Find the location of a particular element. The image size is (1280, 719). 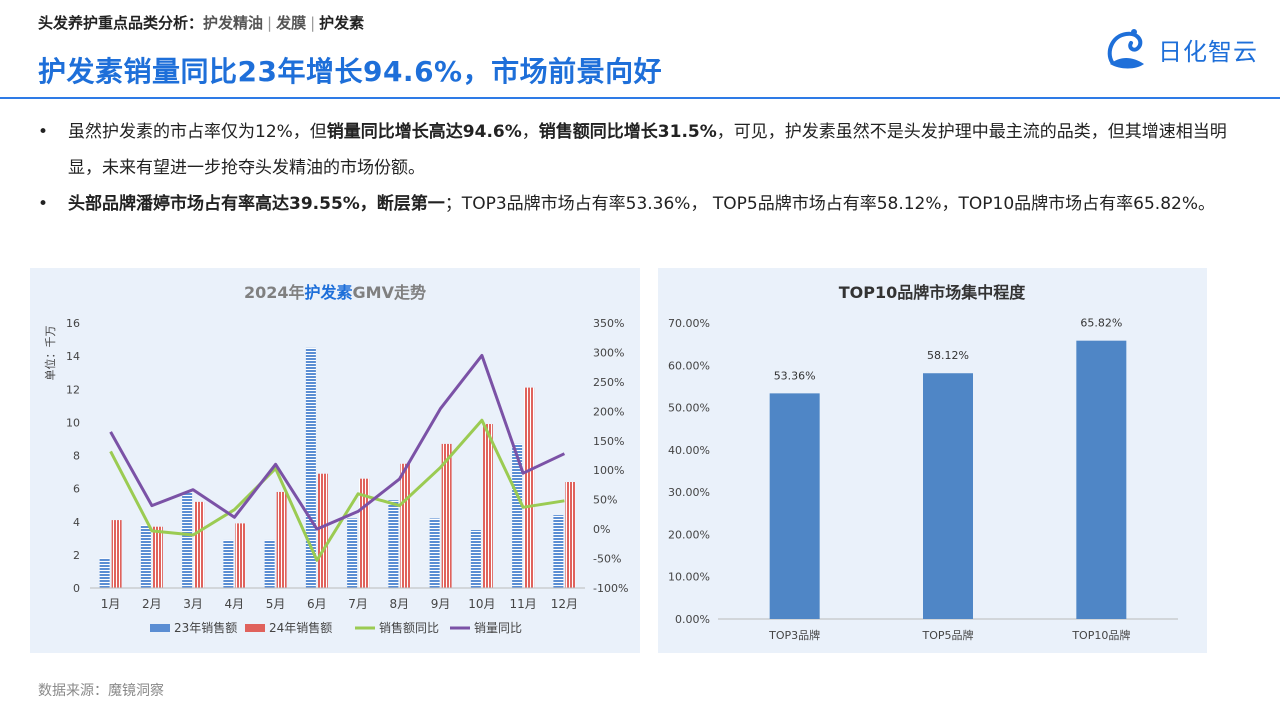

chart-legend: 23年销售额 24年销售额 销售额同比 销量同比 is located at coordinates (336, 627).